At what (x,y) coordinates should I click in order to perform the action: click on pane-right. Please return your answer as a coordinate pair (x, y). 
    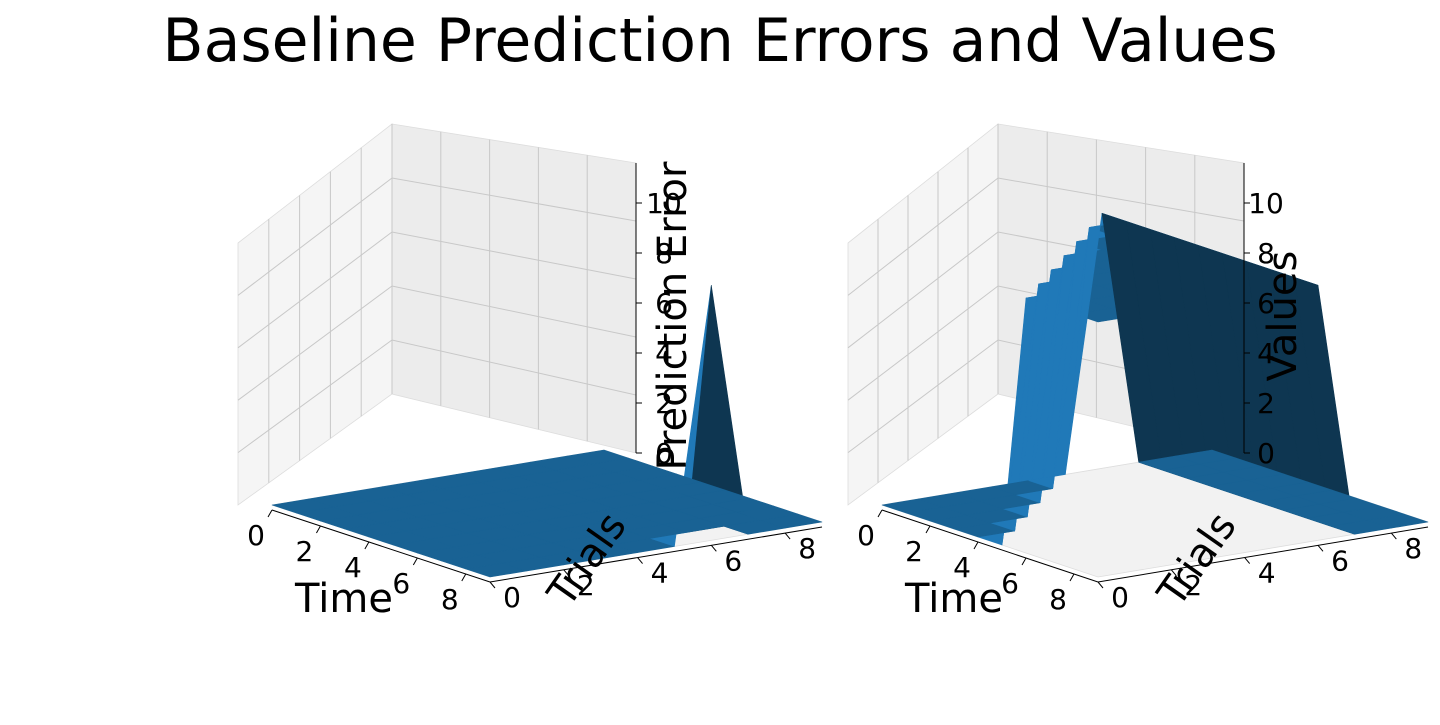
    Looking at the image, I should click on (514, 288).